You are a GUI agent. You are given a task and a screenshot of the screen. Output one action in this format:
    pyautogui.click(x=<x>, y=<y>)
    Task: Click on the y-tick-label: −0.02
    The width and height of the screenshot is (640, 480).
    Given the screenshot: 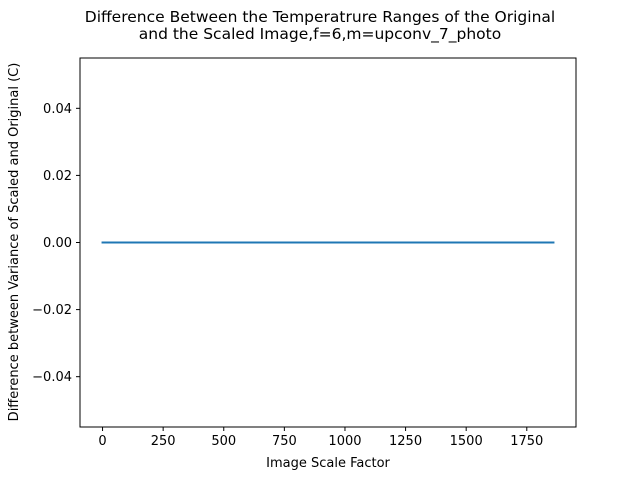 What is the action you would take?
    pyautogui.click(x=52, y=310)
    